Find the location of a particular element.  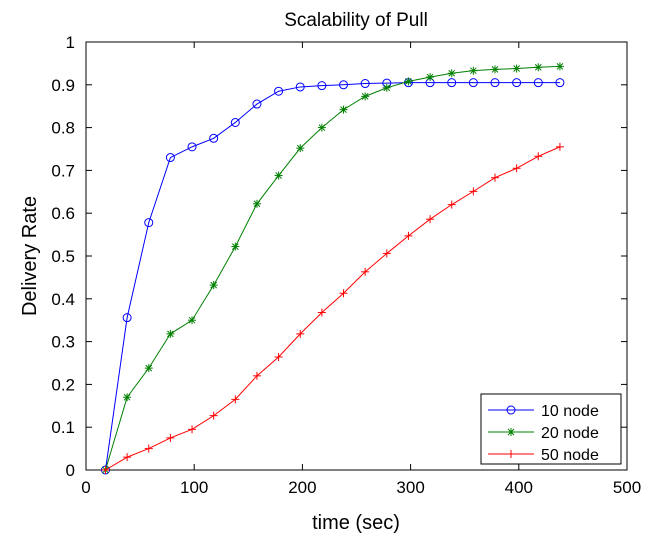

y-tick-label: 0.9 is located at coordinates (63, 85).